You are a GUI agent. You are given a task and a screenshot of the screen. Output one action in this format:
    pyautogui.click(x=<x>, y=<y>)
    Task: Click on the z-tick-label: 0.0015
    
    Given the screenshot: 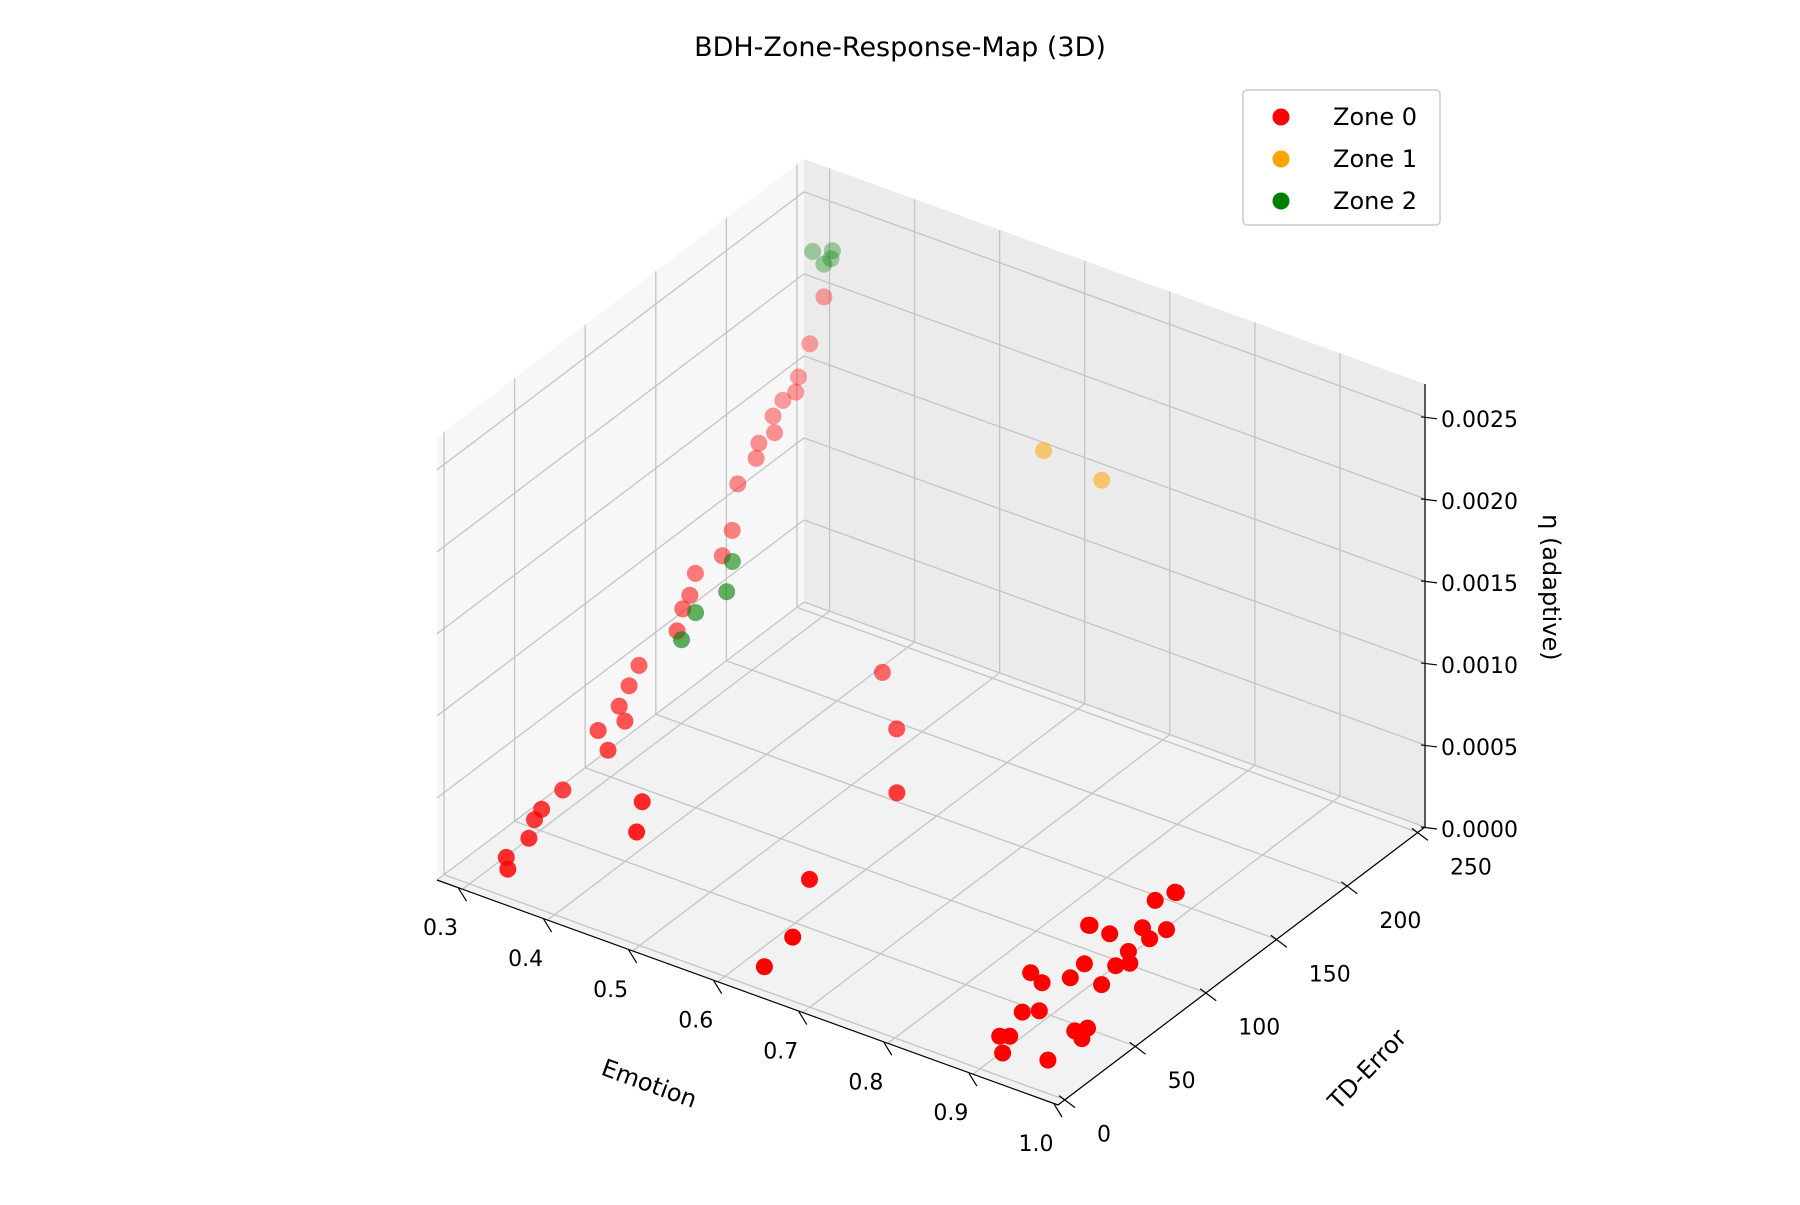 What is the action you would take?
    pyautogui.click(x=1479, y=584)
    